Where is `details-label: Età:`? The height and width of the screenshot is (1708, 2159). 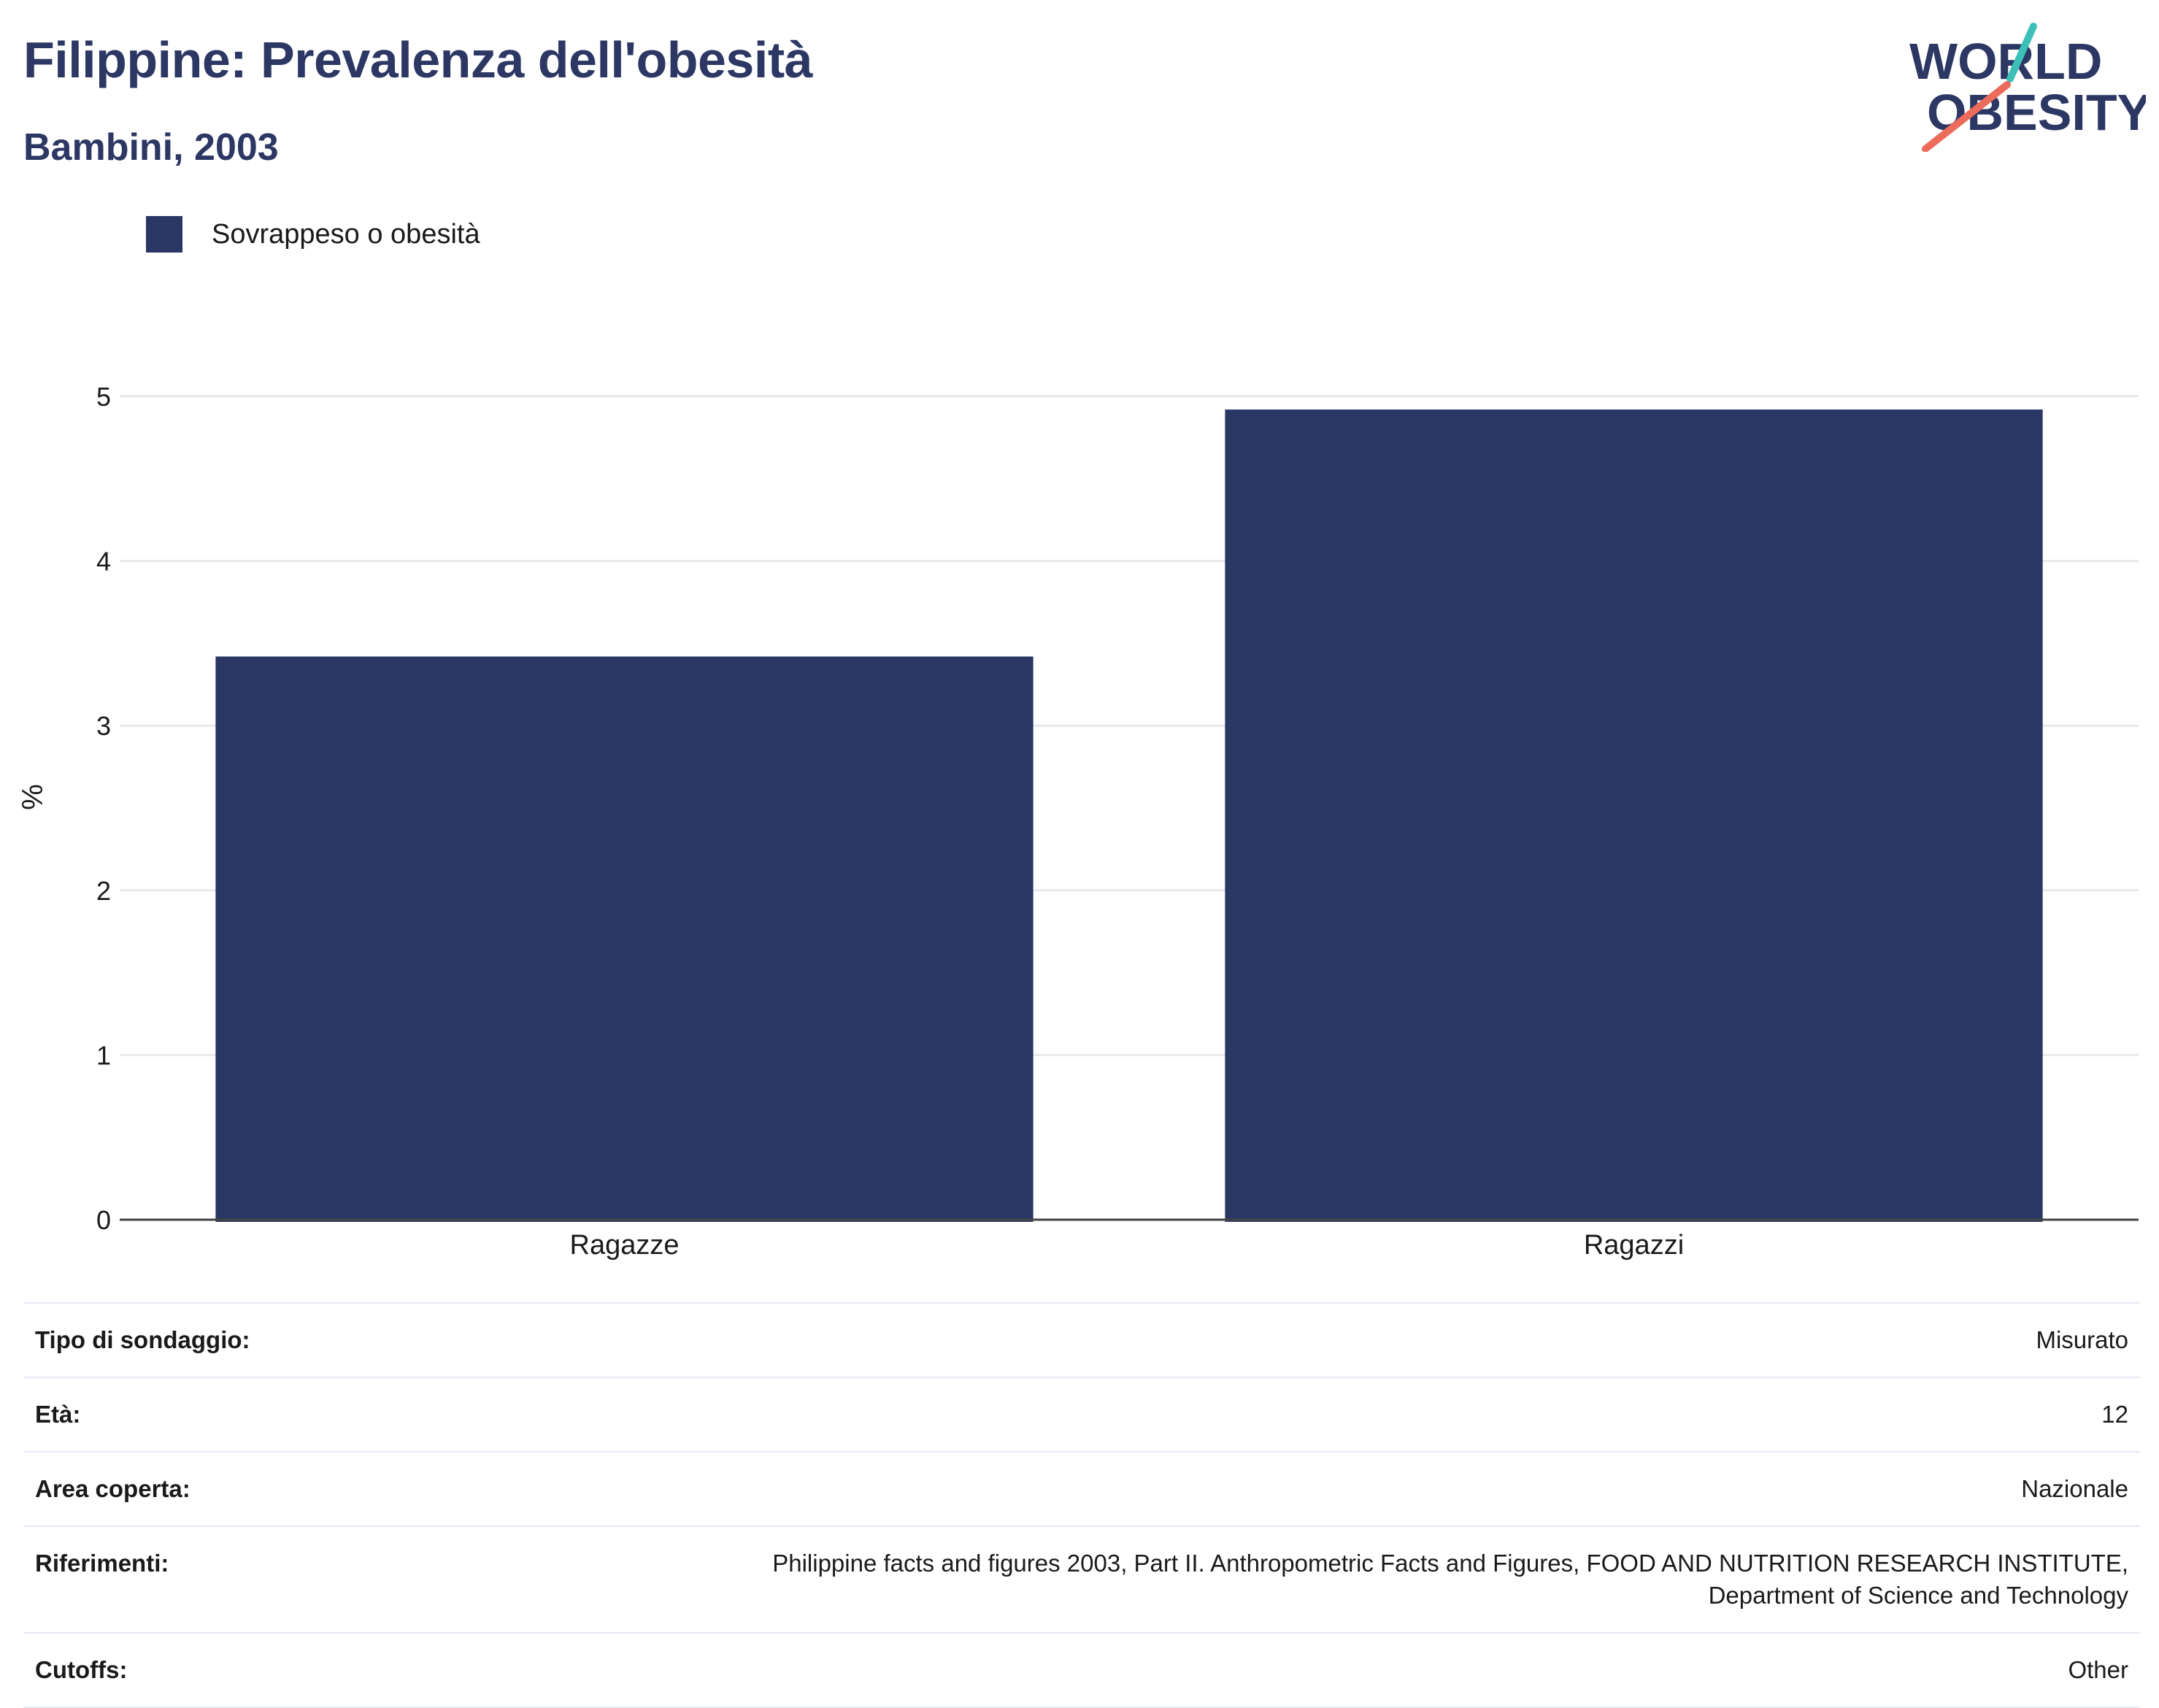
details-label: Età: is located at coordinates (58, 1414).